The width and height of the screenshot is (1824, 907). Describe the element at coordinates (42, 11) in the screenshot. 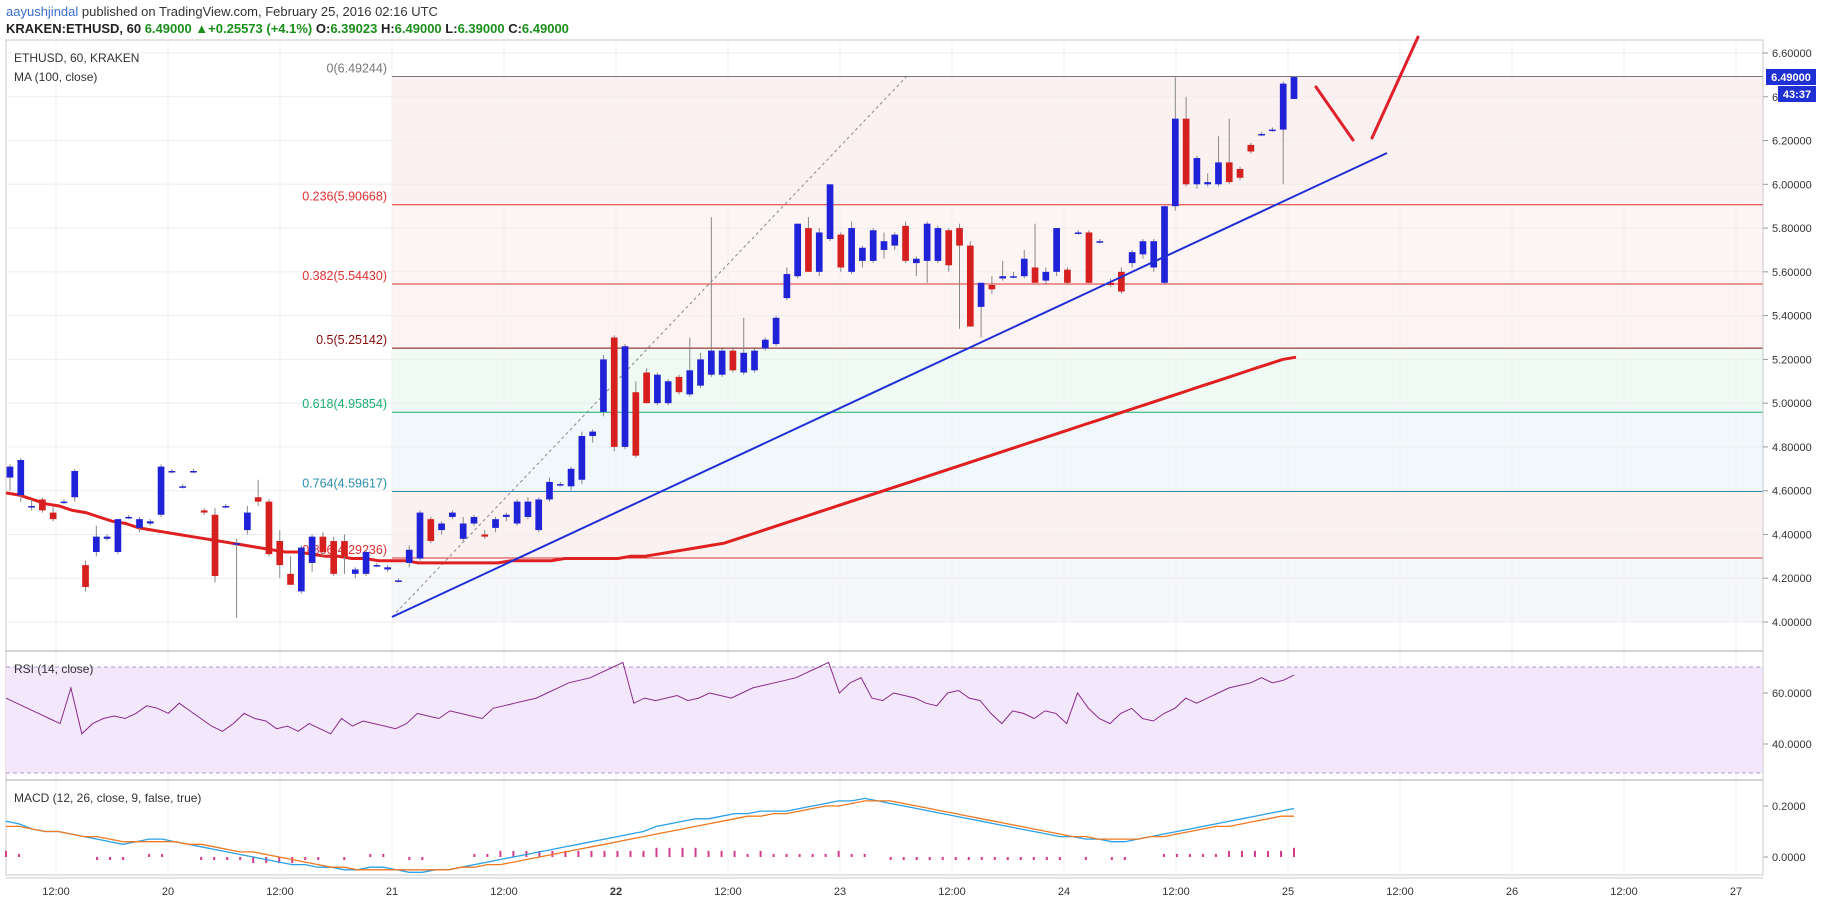

I see `author-link: aayushjindal` at that location.